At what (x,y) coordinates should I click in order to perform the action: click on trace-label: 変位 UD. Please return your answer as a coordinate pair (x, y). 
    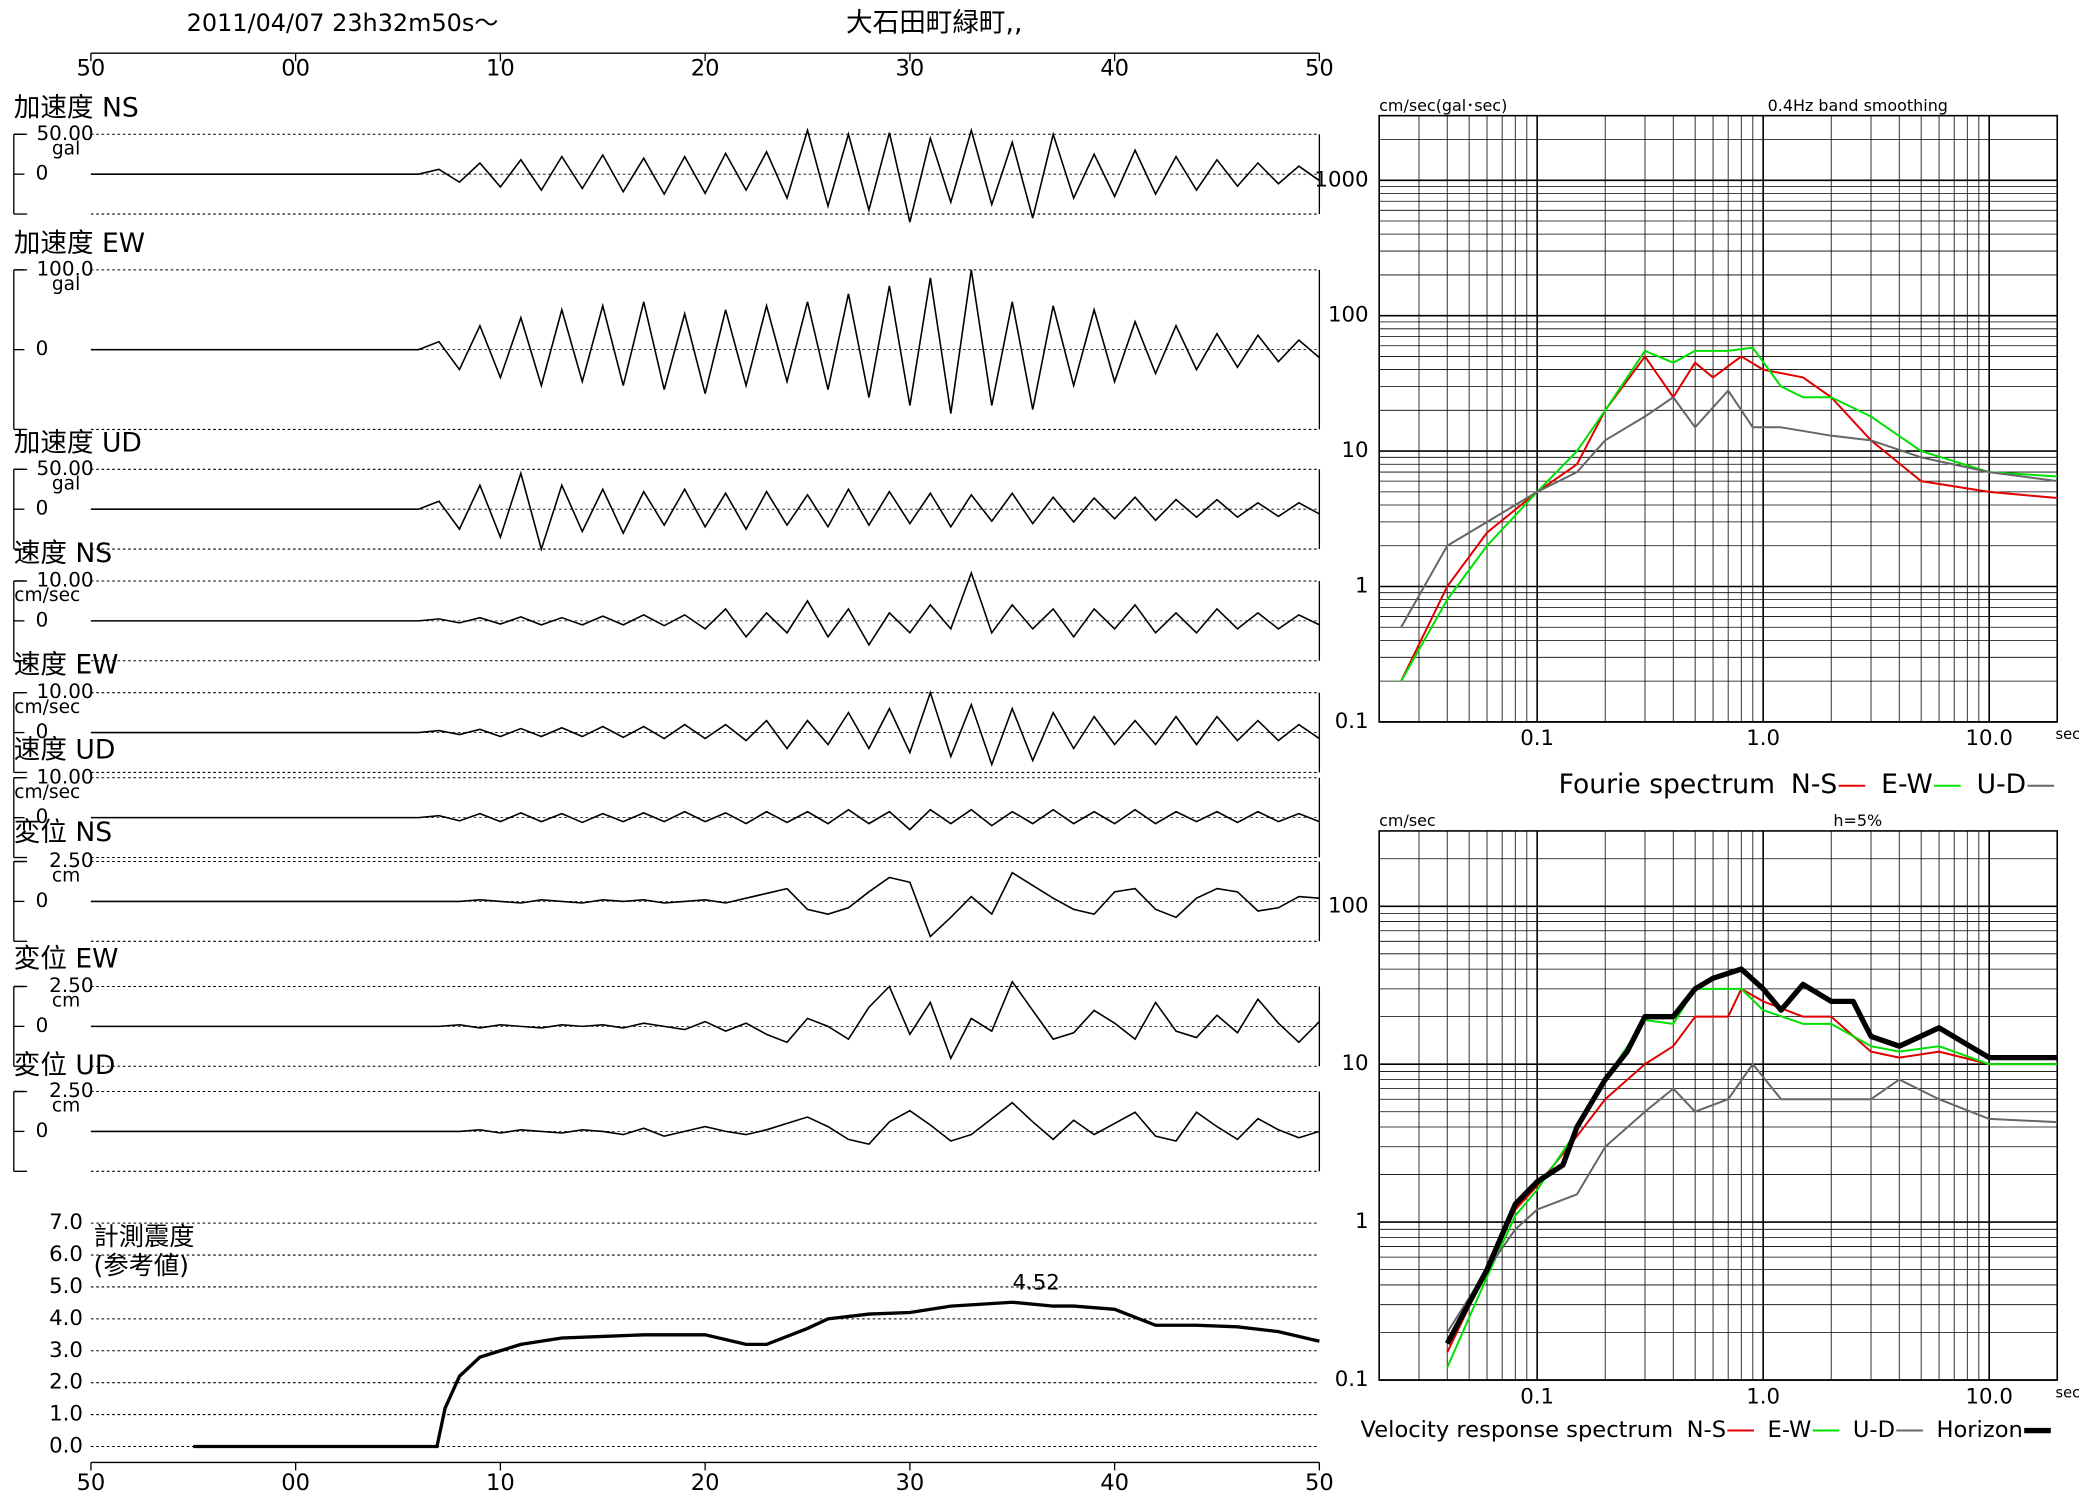
    Looking at the image, I should click on (65, 1065).